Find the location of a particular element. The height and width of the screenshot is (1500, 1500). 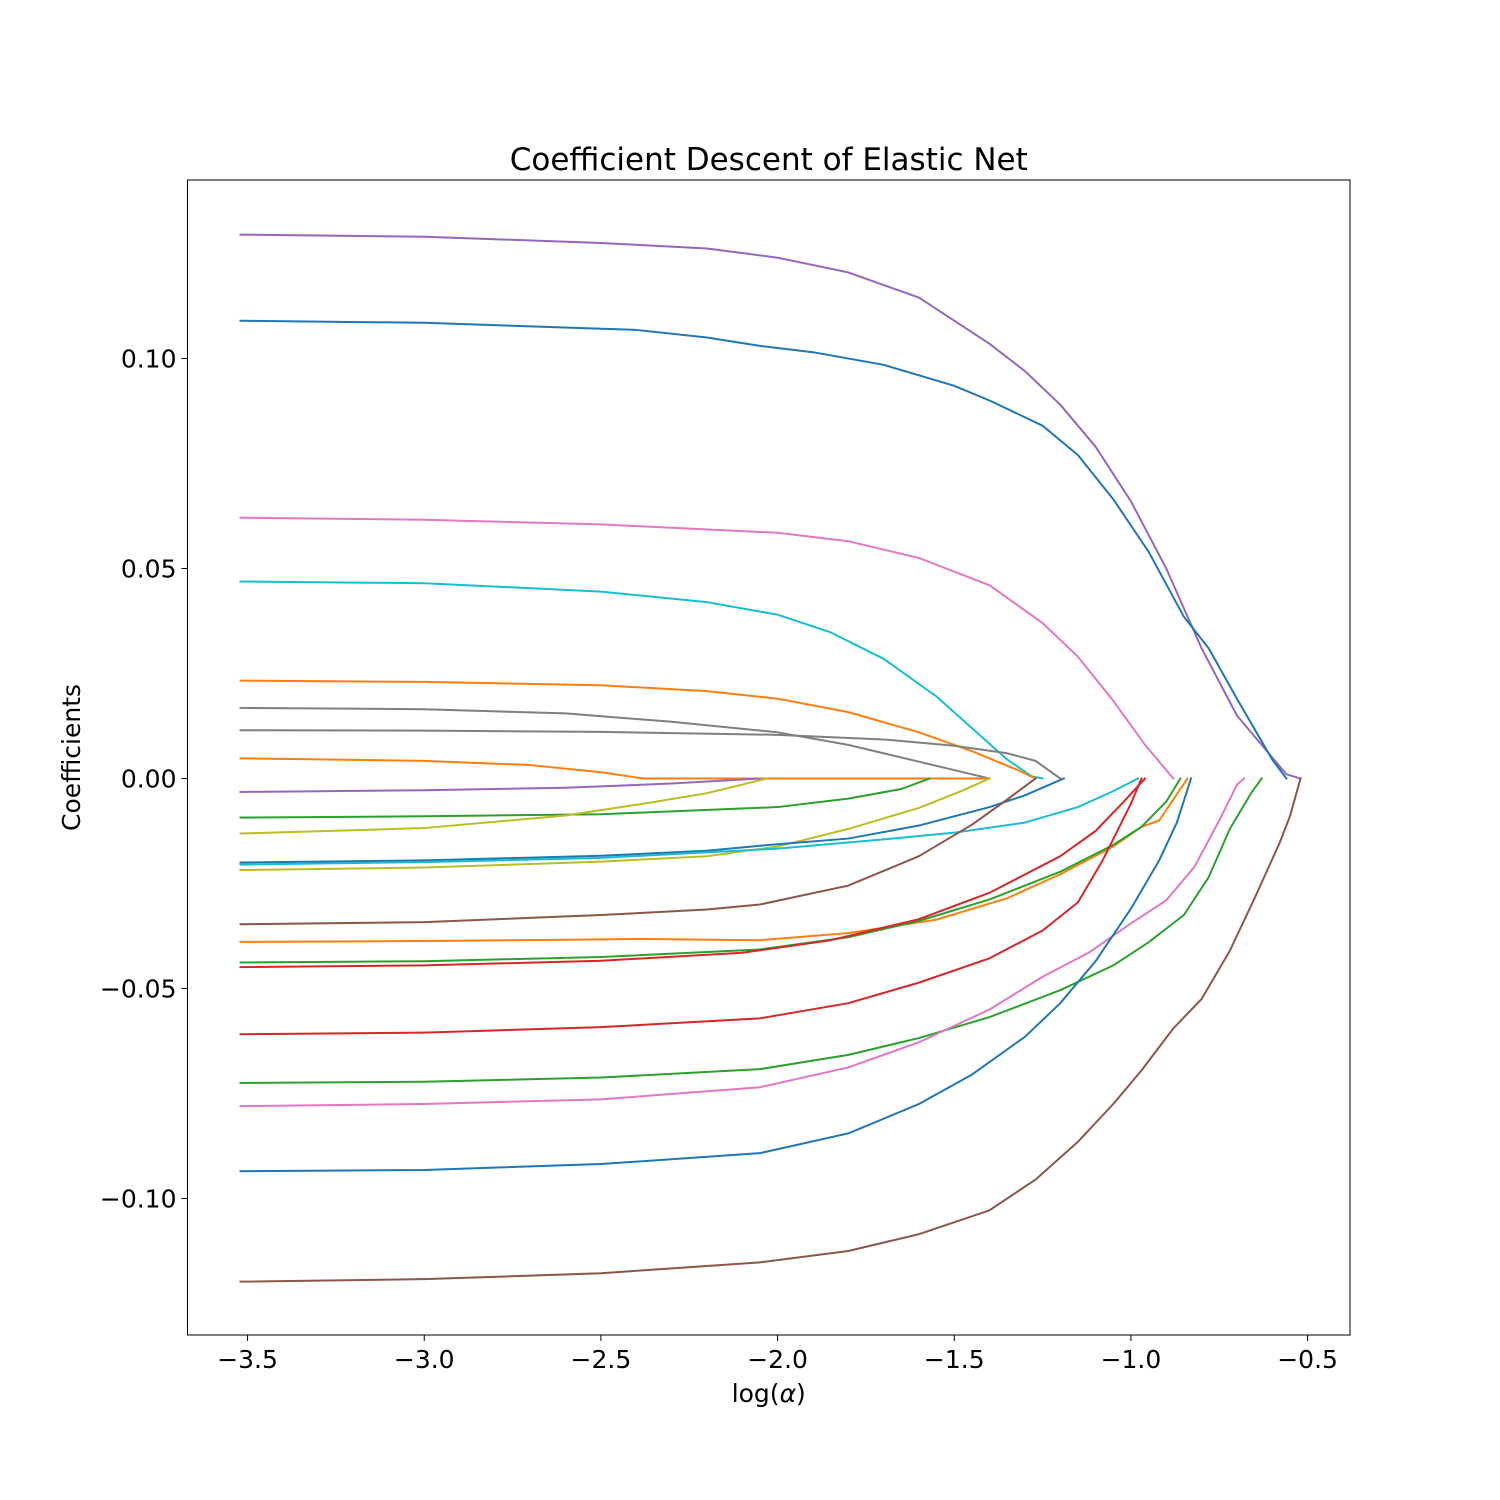

y-tick-label: 0.10 is located at coordinates (149, 359).